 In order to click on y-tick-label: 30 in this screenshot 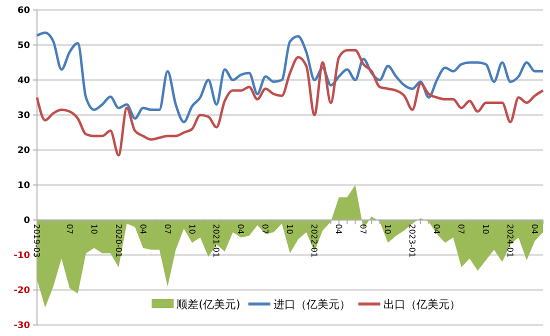, I will do `click(23, 115)`.